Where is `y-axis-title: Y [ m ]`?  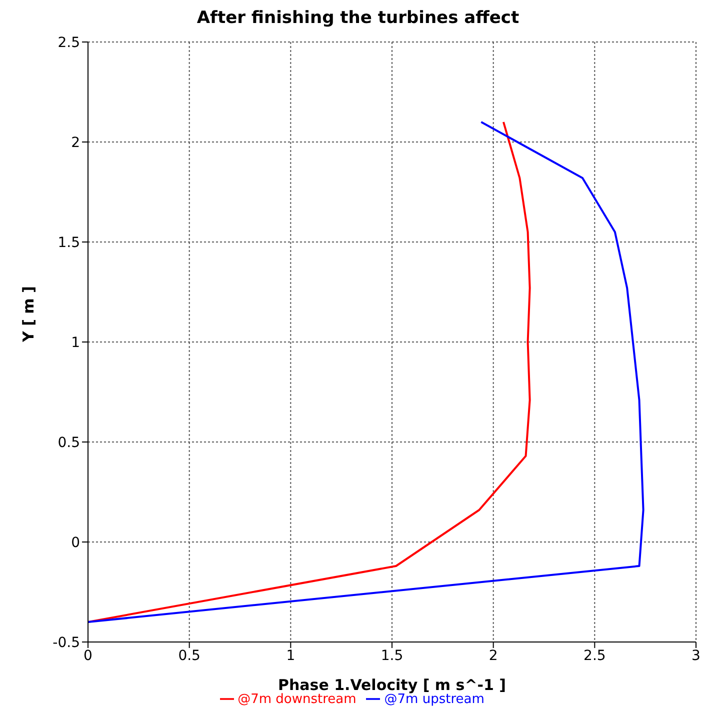
y-axis-title: Y [ m ] is located at coordinates (28, 314).